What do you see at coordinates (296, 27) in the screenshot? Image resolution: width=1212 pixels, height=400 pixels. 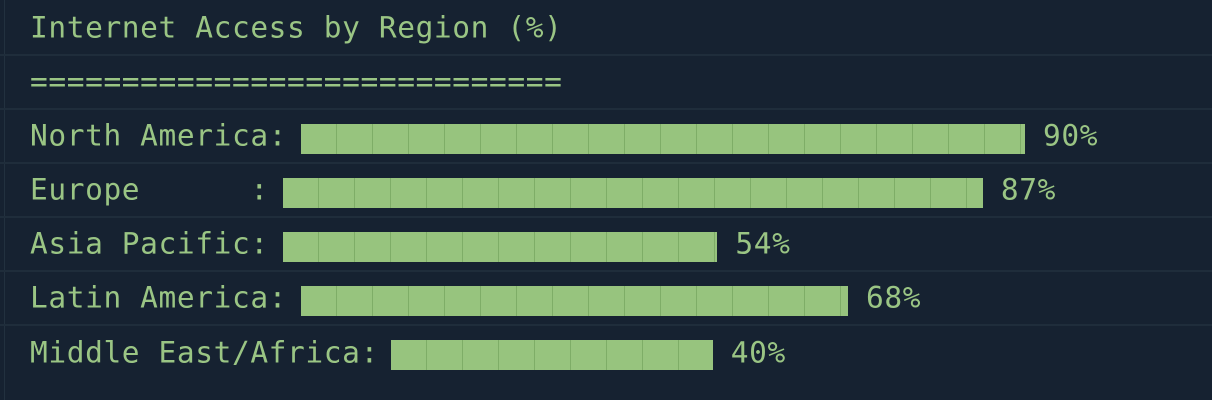 I see `chart-title: Internet Access by Region (%)` at bounding box center [296, 27].